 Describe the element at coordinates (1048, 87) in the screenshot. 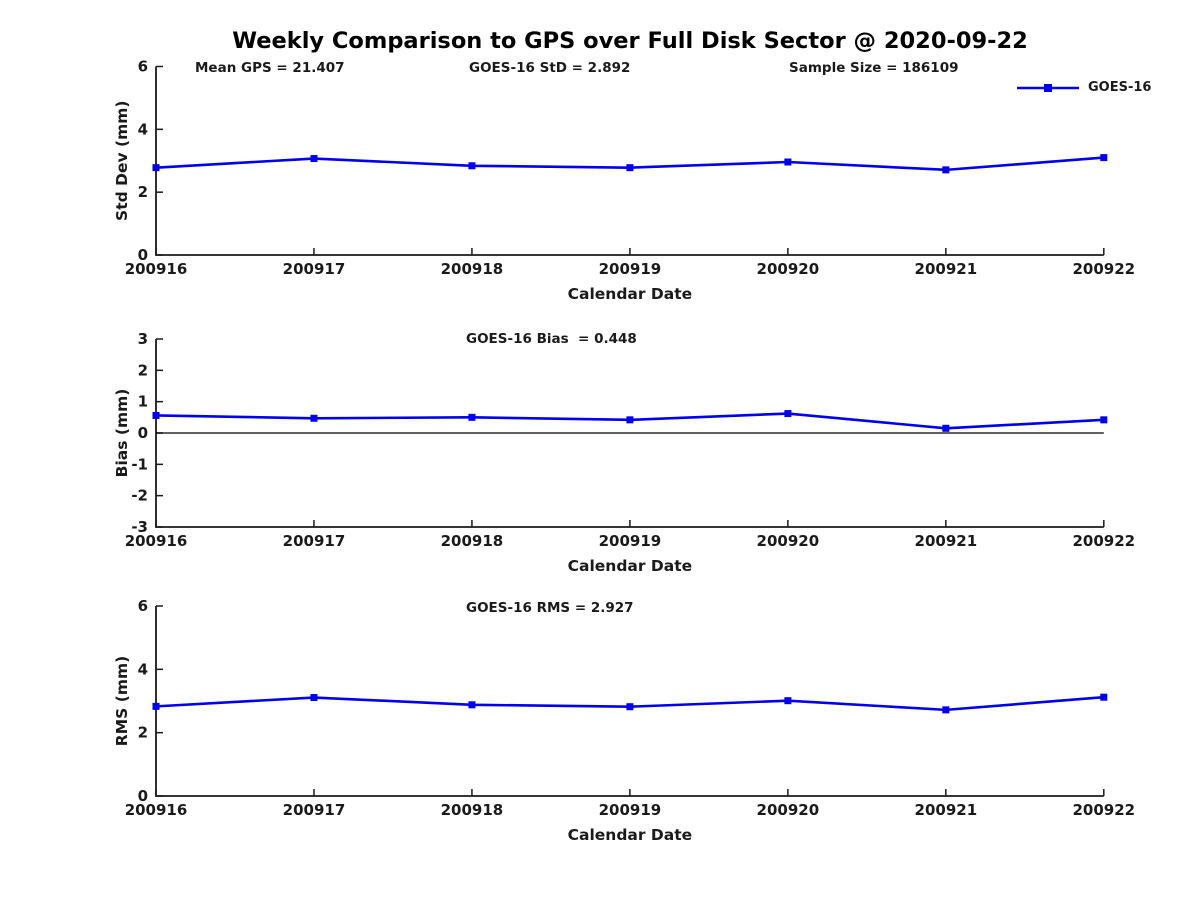

I see `legend-line-square-icon` at that location.